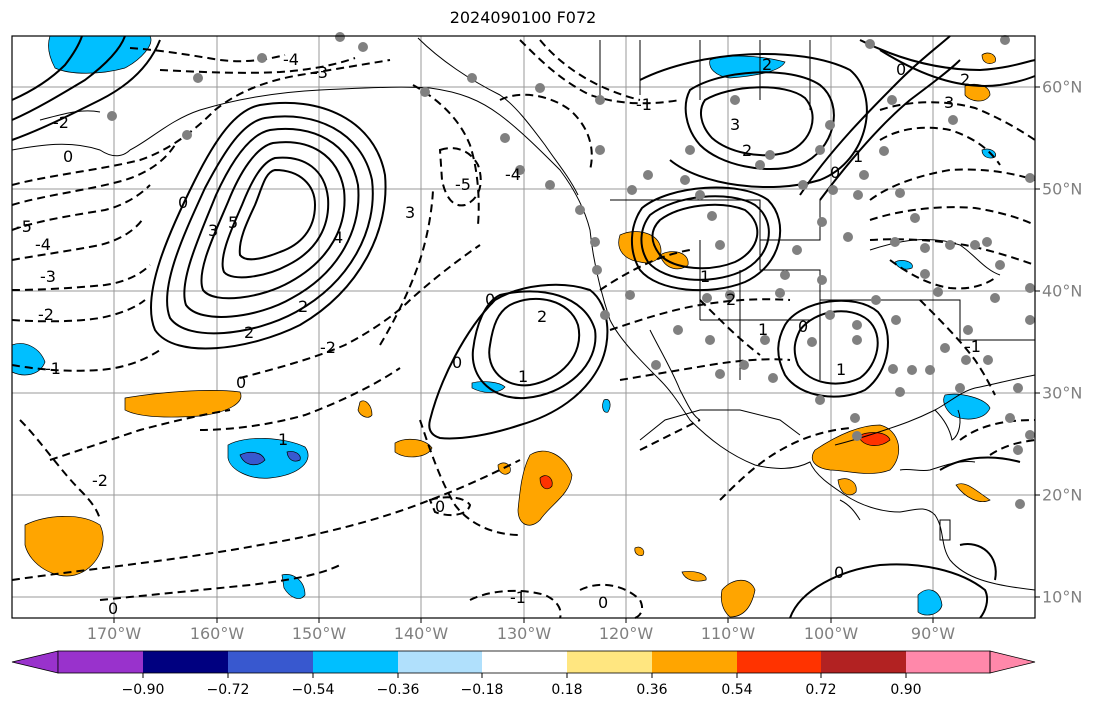  Describe the element at coordinates (143, 690) in the screenshot. I see `colorbar-tick-label: −0.90` at that location.